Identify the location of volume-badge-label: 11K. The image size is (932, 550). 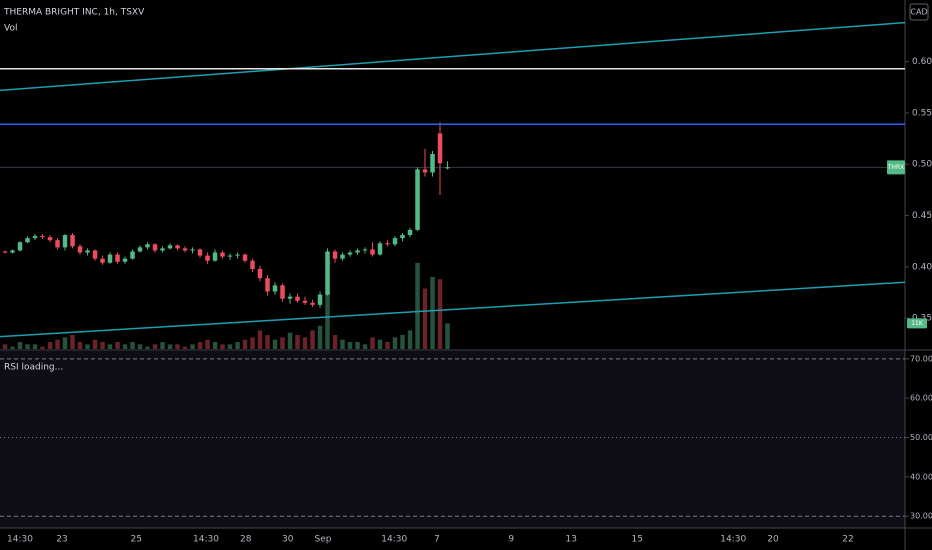
(917, 323).